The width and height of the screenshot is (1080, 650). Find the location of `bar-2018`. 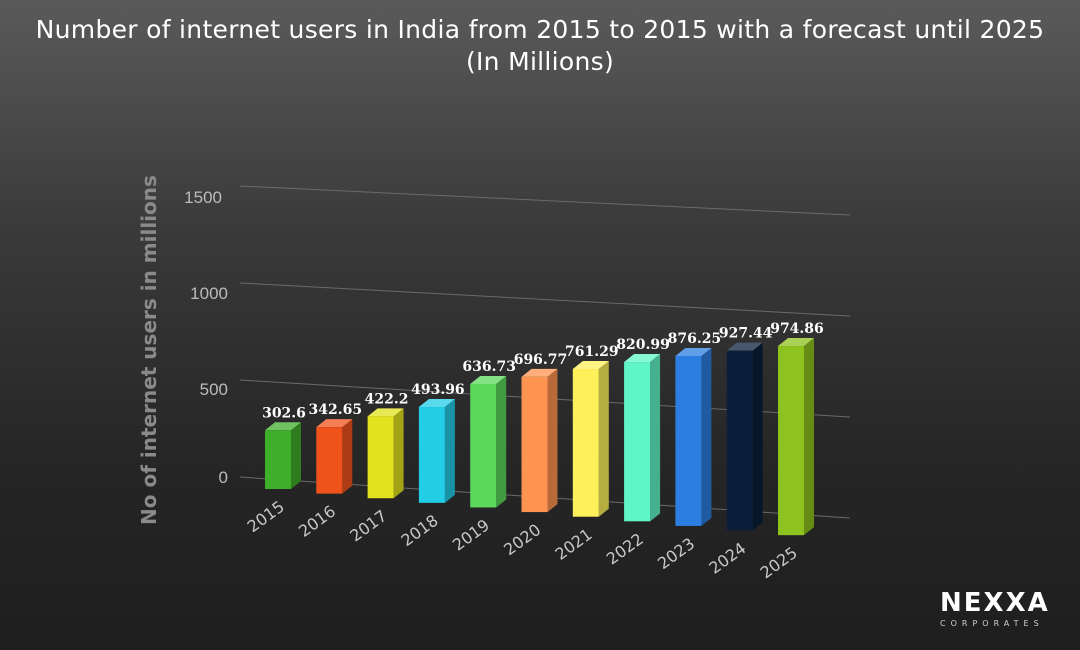

bar-2018 is located at coordinates (431, 455).